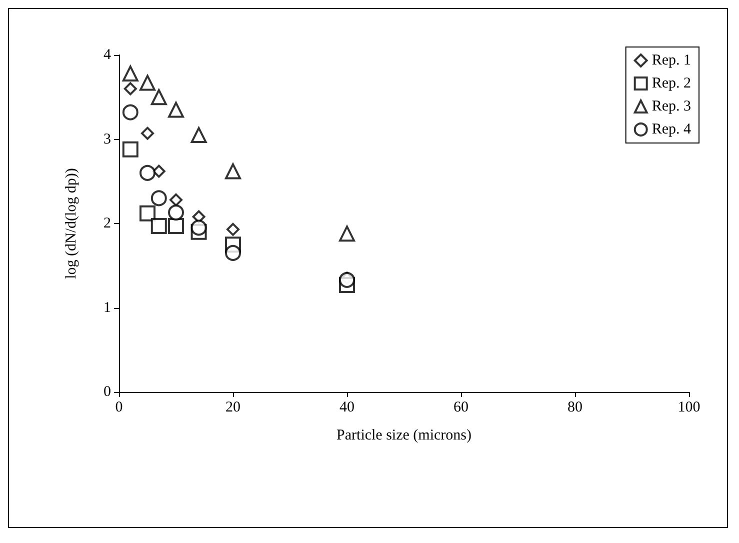  I want to click on y-tick-label: 2, so click(107, 224).